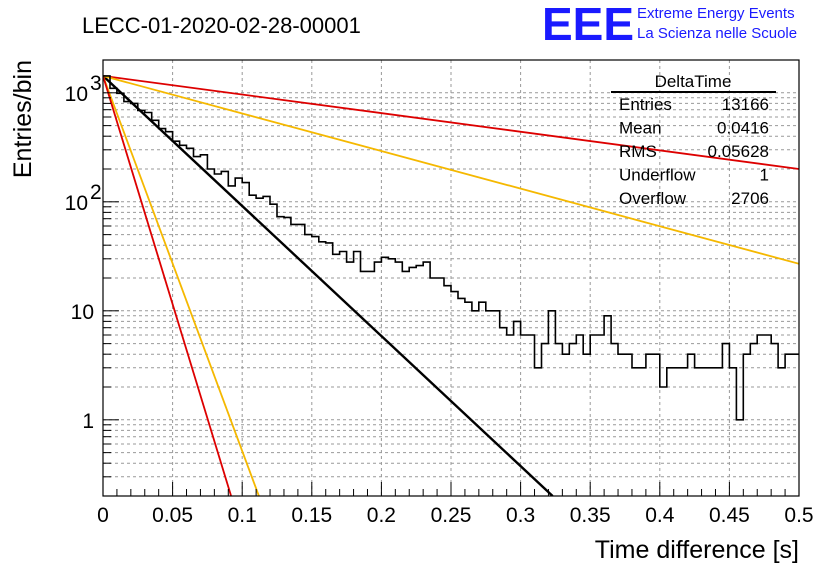 The width and height of the screenshot is (836, 572). I want to click on stats-value: 13166, so click(745, 104).